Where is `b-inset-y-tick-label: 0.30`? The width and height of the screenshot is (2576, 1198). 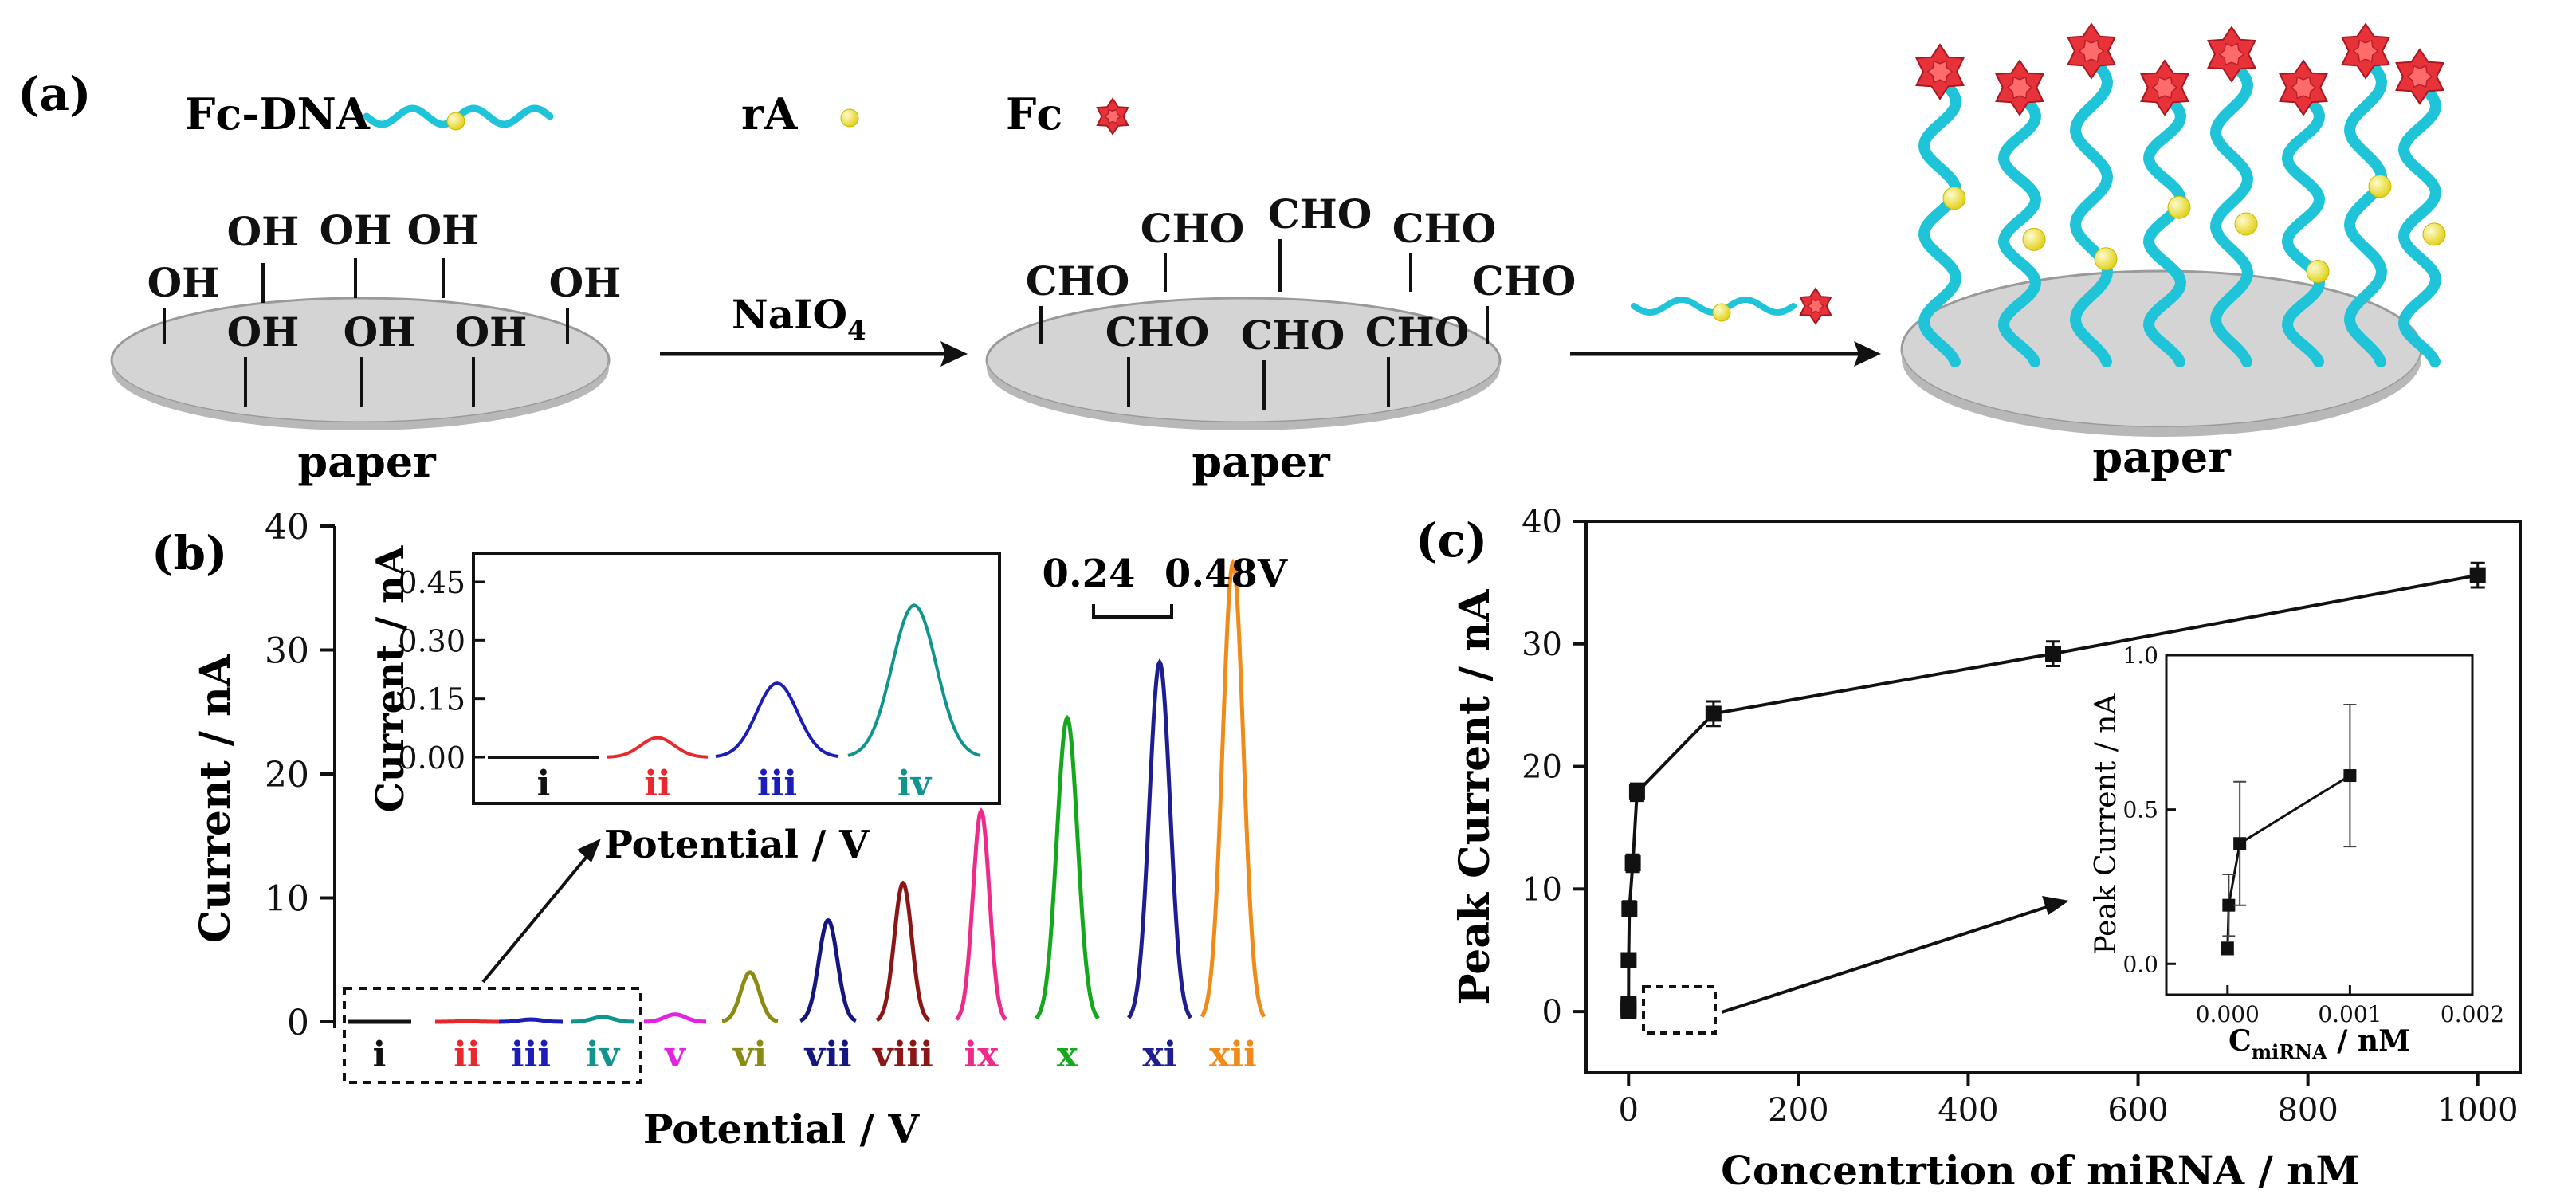
b-inset-y-tick-label: 0.30 is located at coordinates (431, 640).